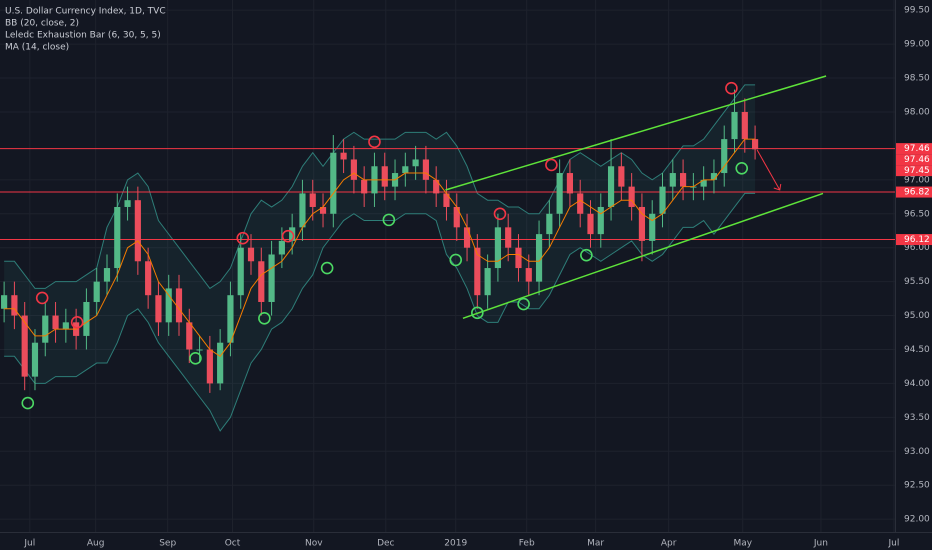 Image resolution: width=932 pixels, height=550 pixels. Describe the element at coordinates (233, 544) in the screenshot. I see `x-tick-label: Oct` at that location.